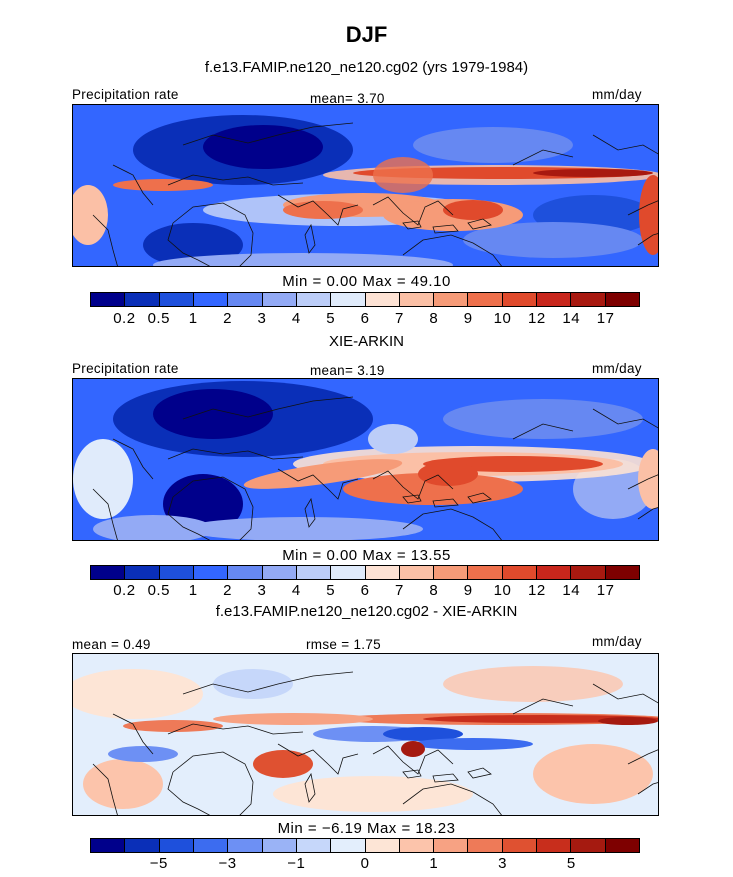  Describe the element at coordinates (366, 34) in the screenshot. I see `figure-title: DJF` at that location.